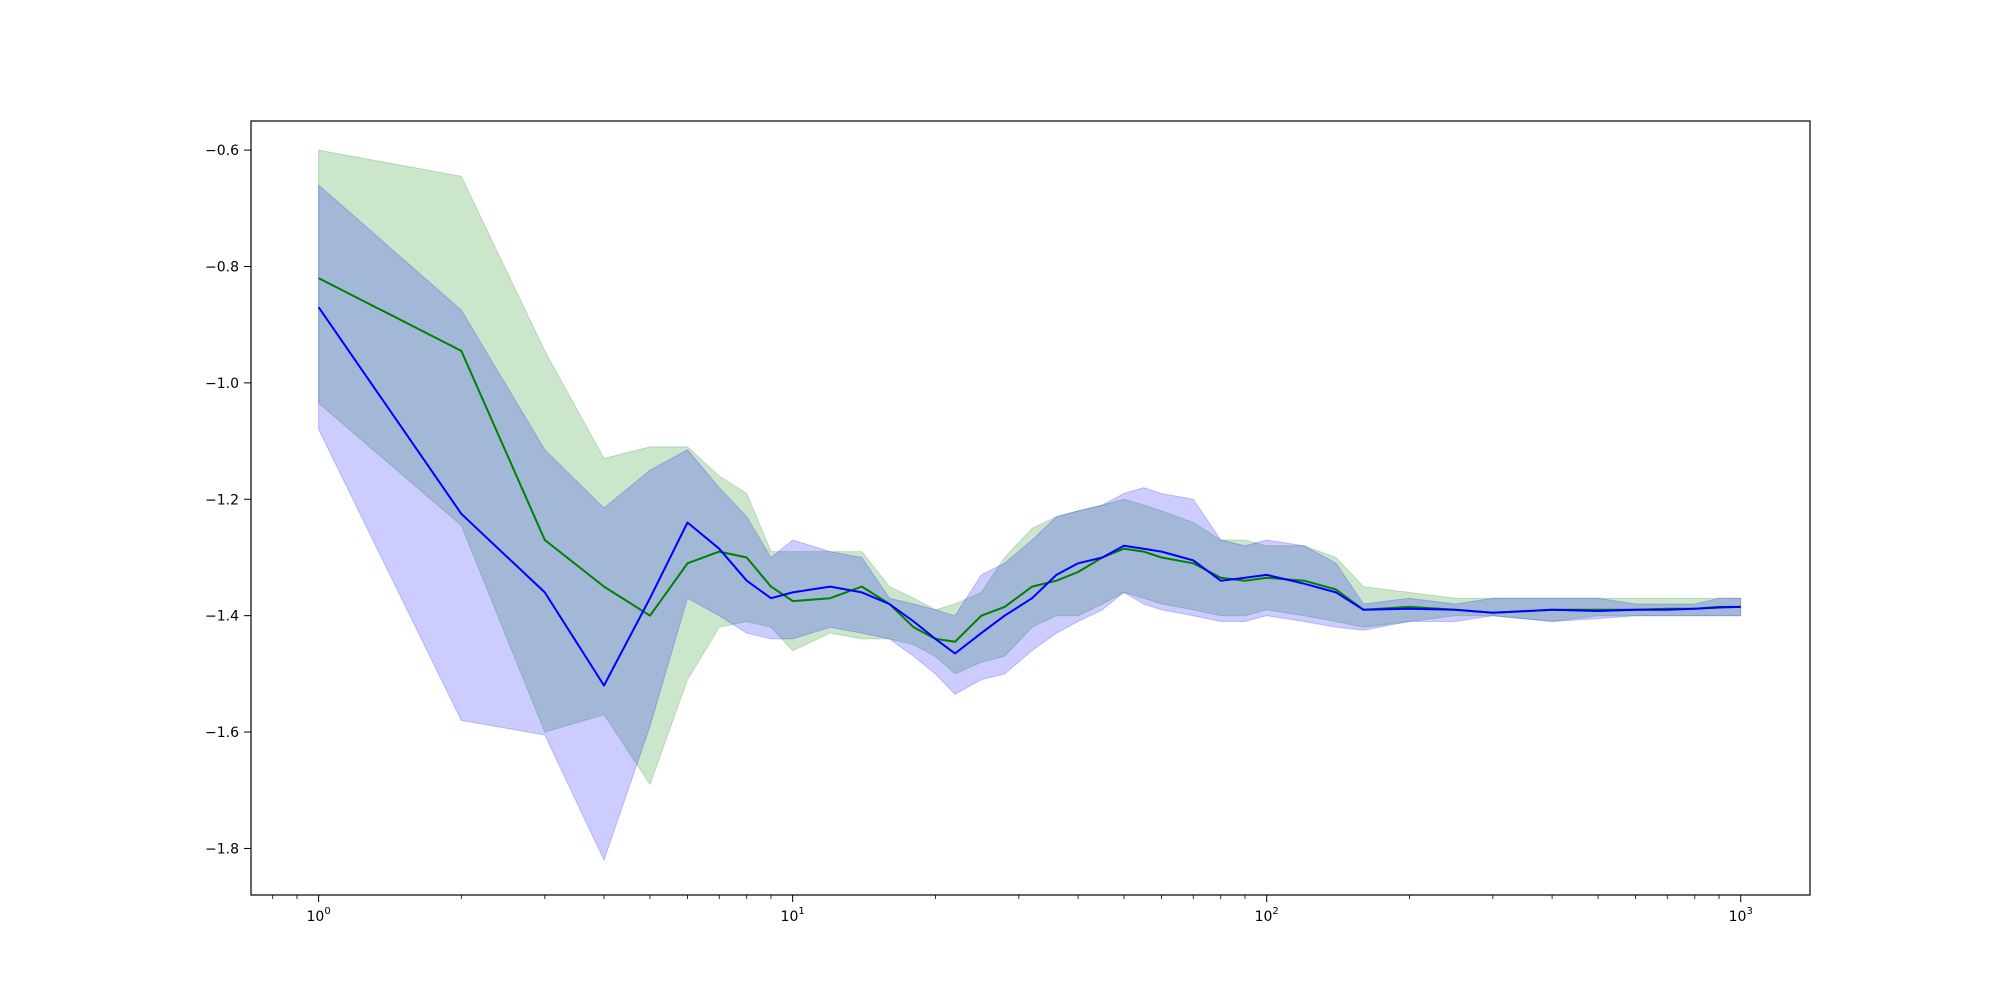  Describe the element at coordinates (222, 500) in the screenshot. I see `y-tick-label: −1.2` at that location.